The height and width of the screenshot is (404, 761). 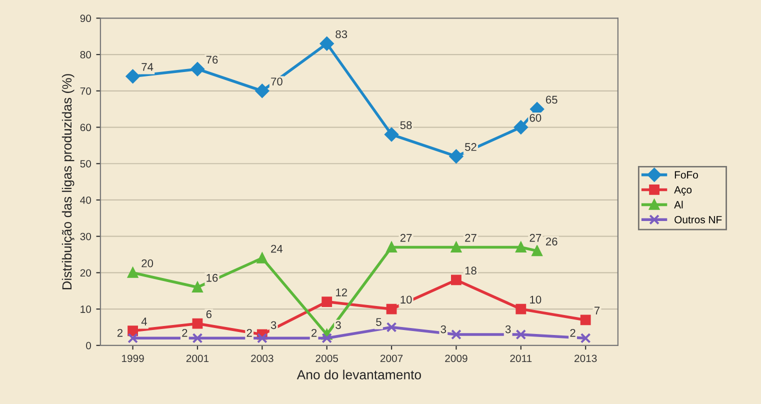 What do you see at coordinates (86, 91) in the screenshot?
I see `y-tick-label: 70` at bounding box center [86, 91].